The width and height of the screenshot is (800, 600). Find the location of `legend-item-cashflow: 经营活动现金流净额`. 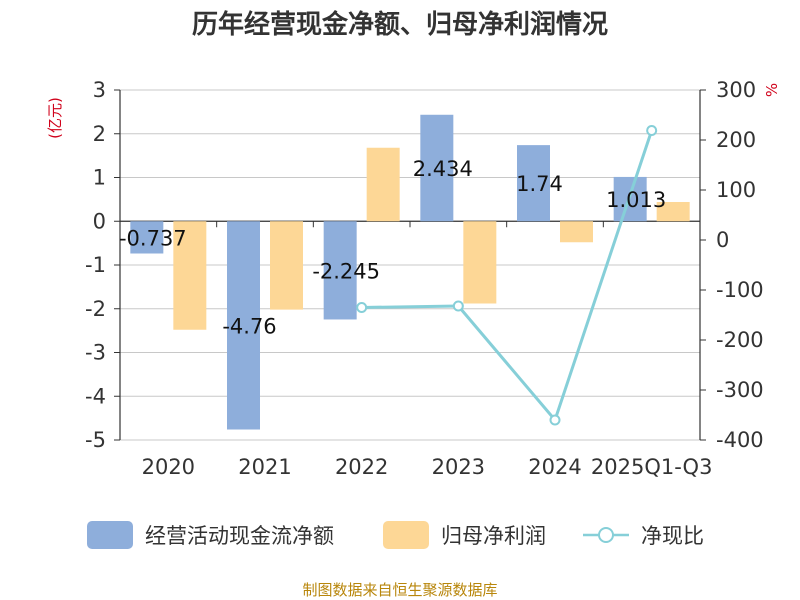

legend-item-cashflow: 经营活动现金流净额 is located at coordinates (210, 535).